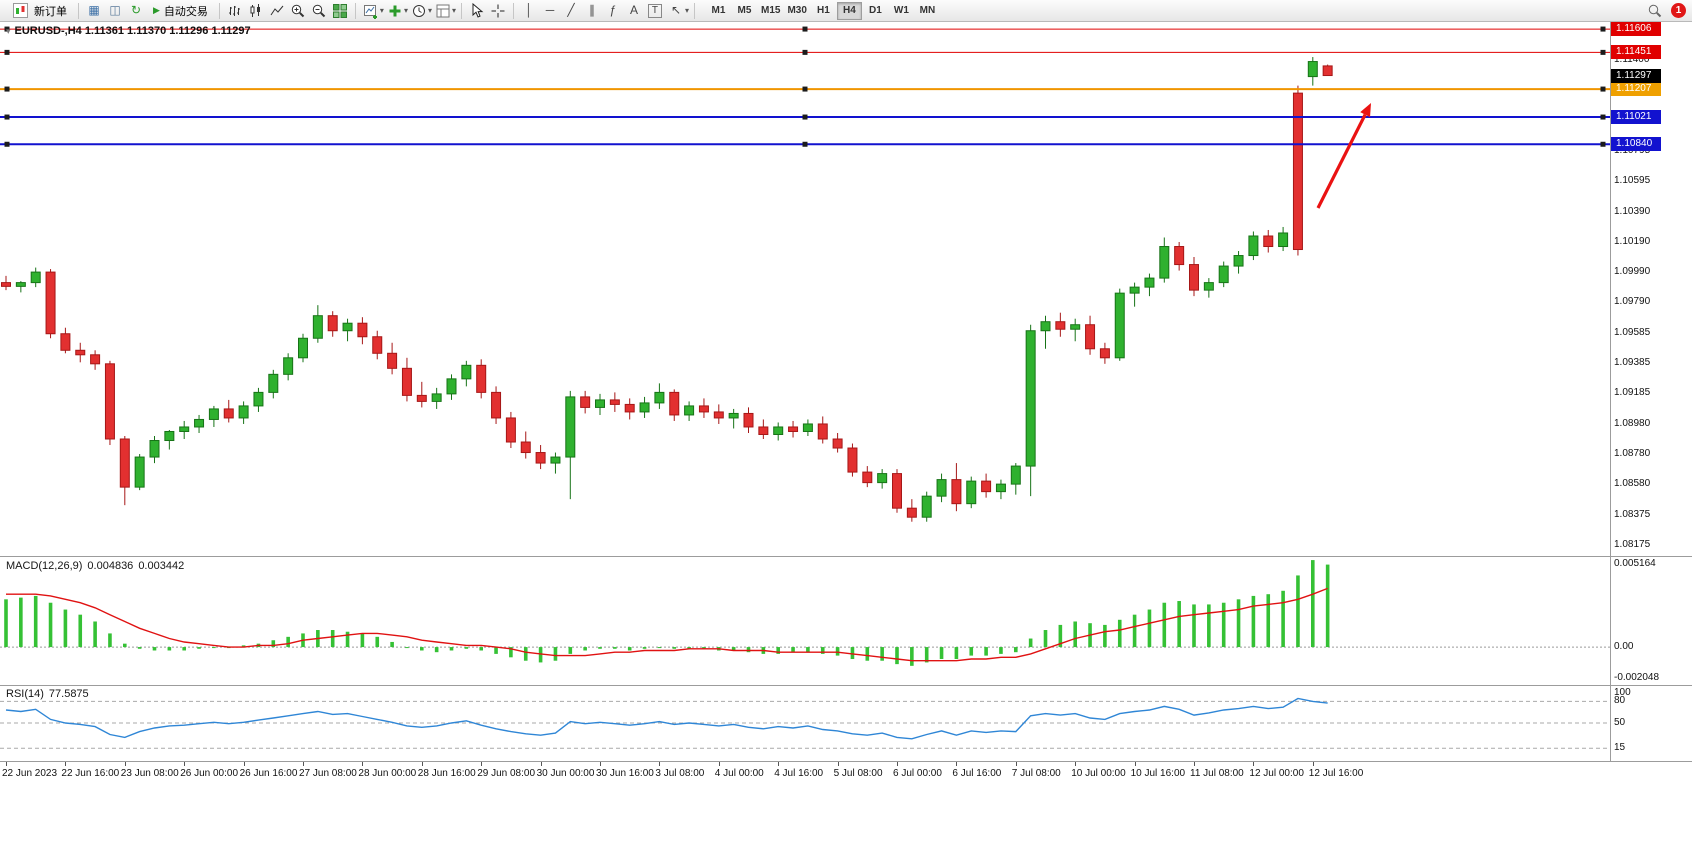 This screenshot has width=1692, height=847. Describe the element at coordinates (676, 9) in the screenshot. I see `arrows-tool-icon: ↖` at that location.